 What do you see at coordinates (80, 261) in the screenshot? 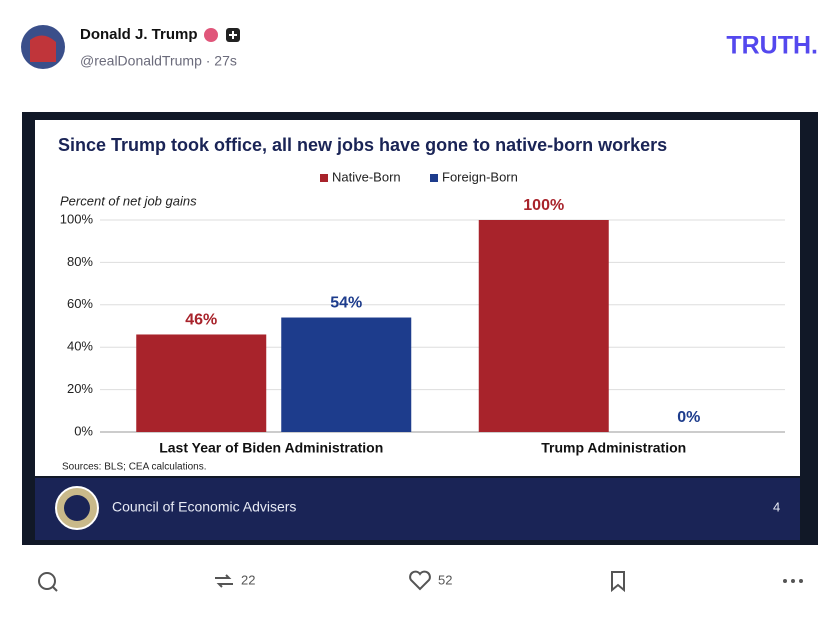
I see `y-tick-label: 80%` at bounding box center [80, 261].